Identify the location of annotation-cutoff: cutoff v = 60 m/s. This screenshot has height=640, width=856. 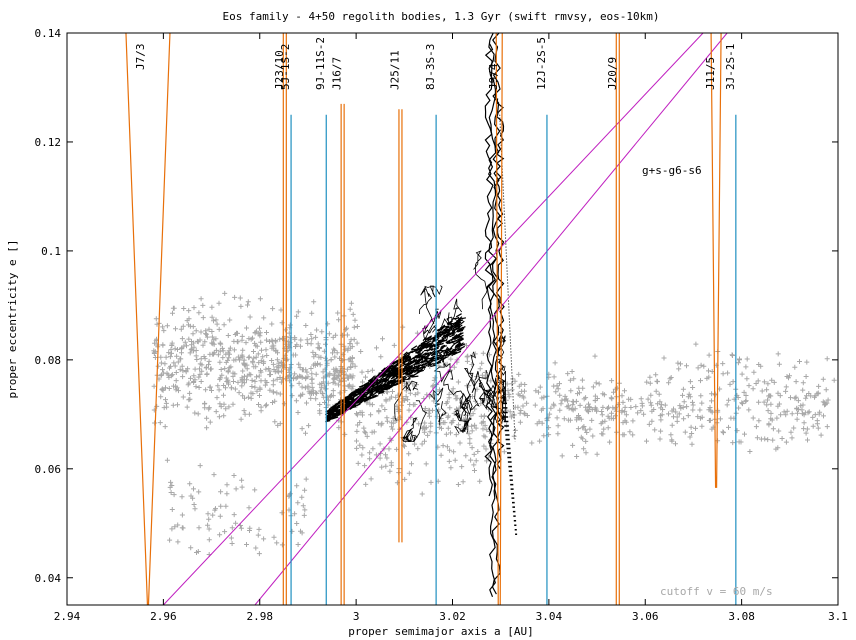
(716, 591).